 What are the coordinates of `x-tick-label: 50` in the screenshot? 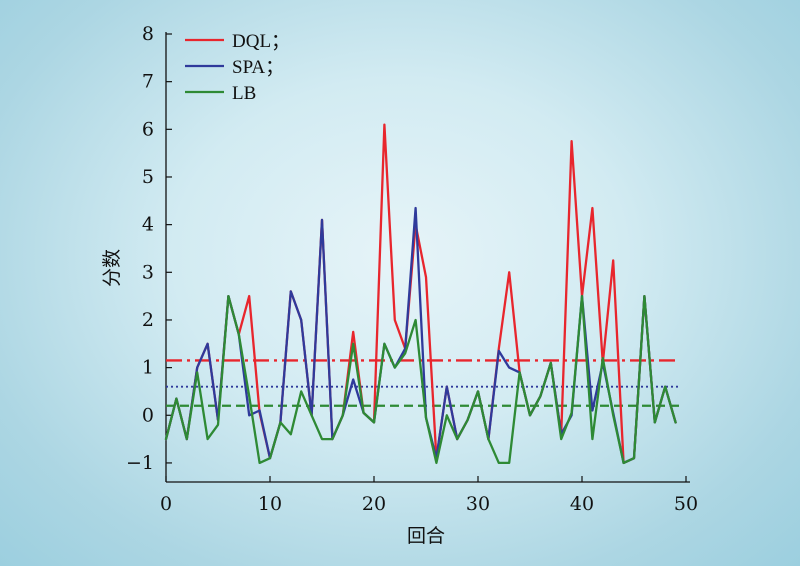 It's located at (686, 504).